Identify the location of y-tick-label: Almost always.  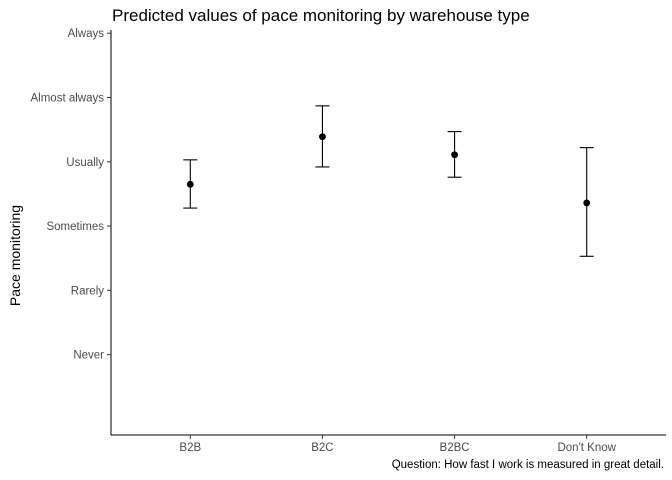
(68, 99).